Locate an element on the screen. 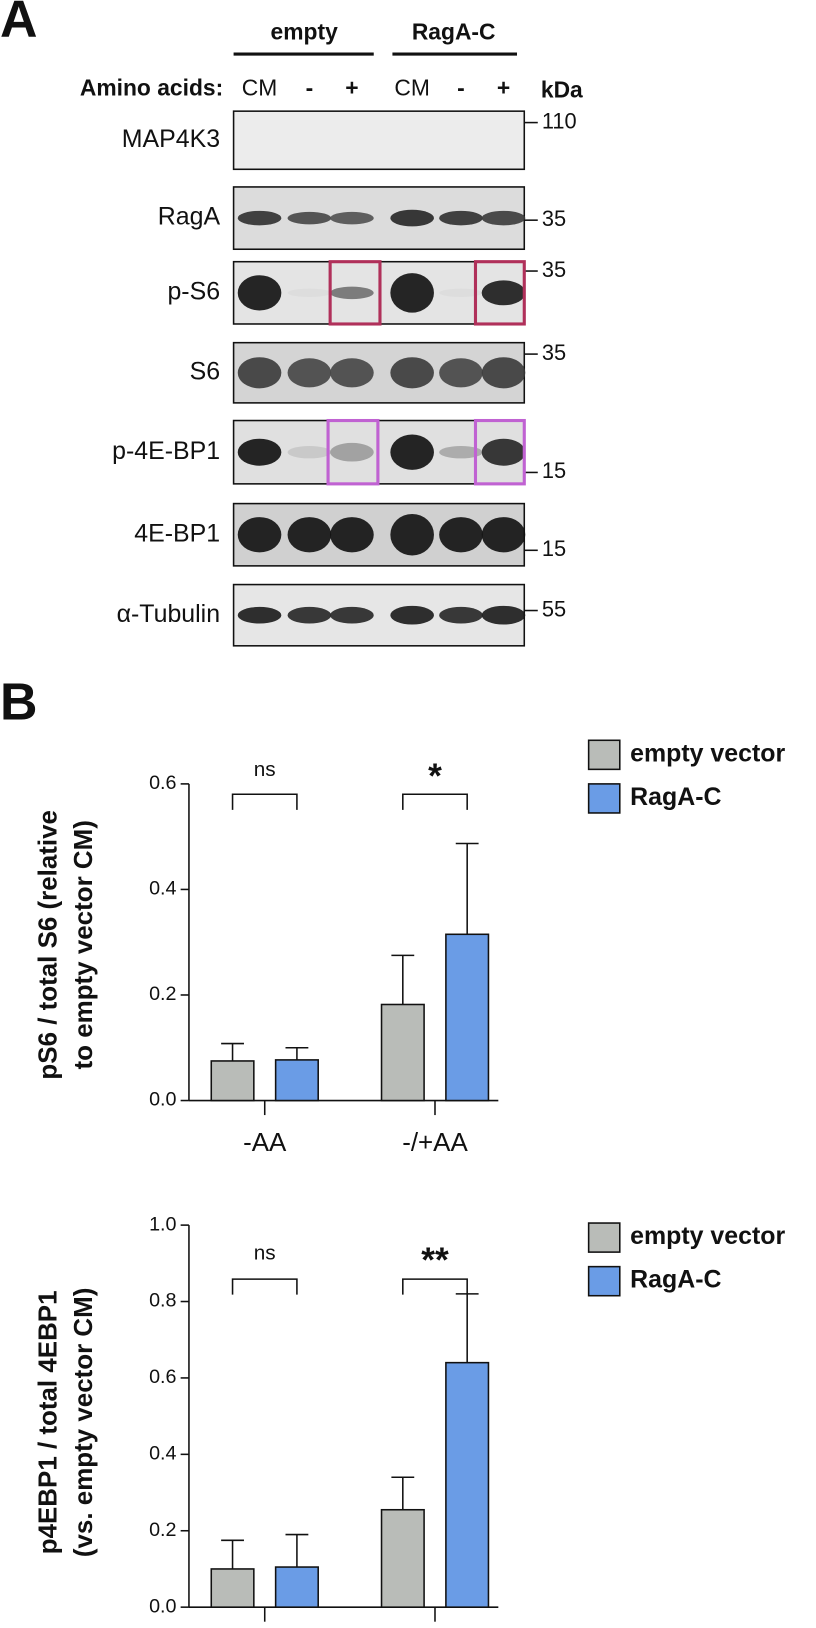 This screenshot has width=816, height=1628. y-tick-label: 0.8 is located at coordinates (162, 1301).